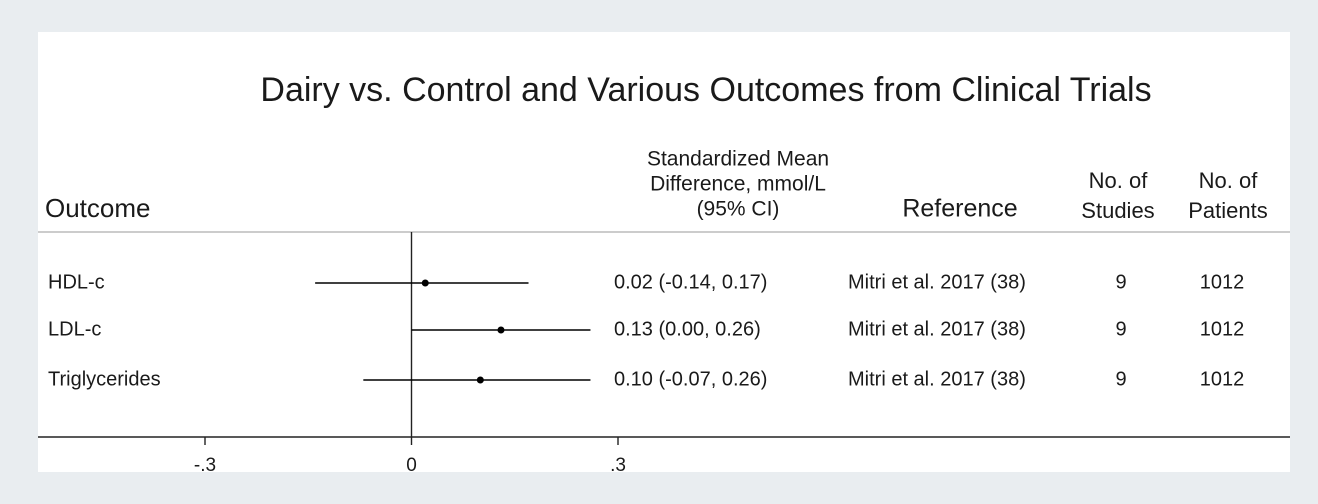  What do you see at coordinates (618, 465) in the screenshot?
I see `x-tick-label: .3` at bounding box center [618, 465].